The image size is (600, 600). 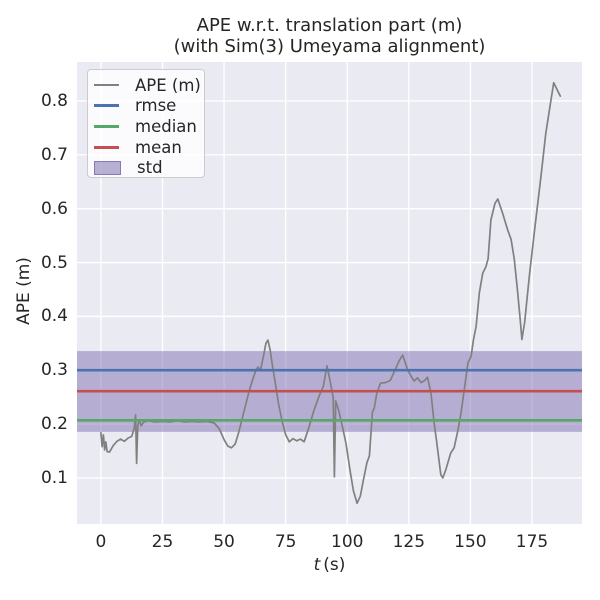 I want to click on legend-item-median: median, so click(x=146, y=126).